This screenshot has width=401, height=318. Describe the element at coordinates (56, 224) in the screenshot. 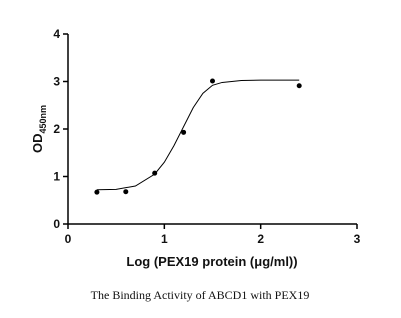

I see `y-tick-label: 0` at that location.